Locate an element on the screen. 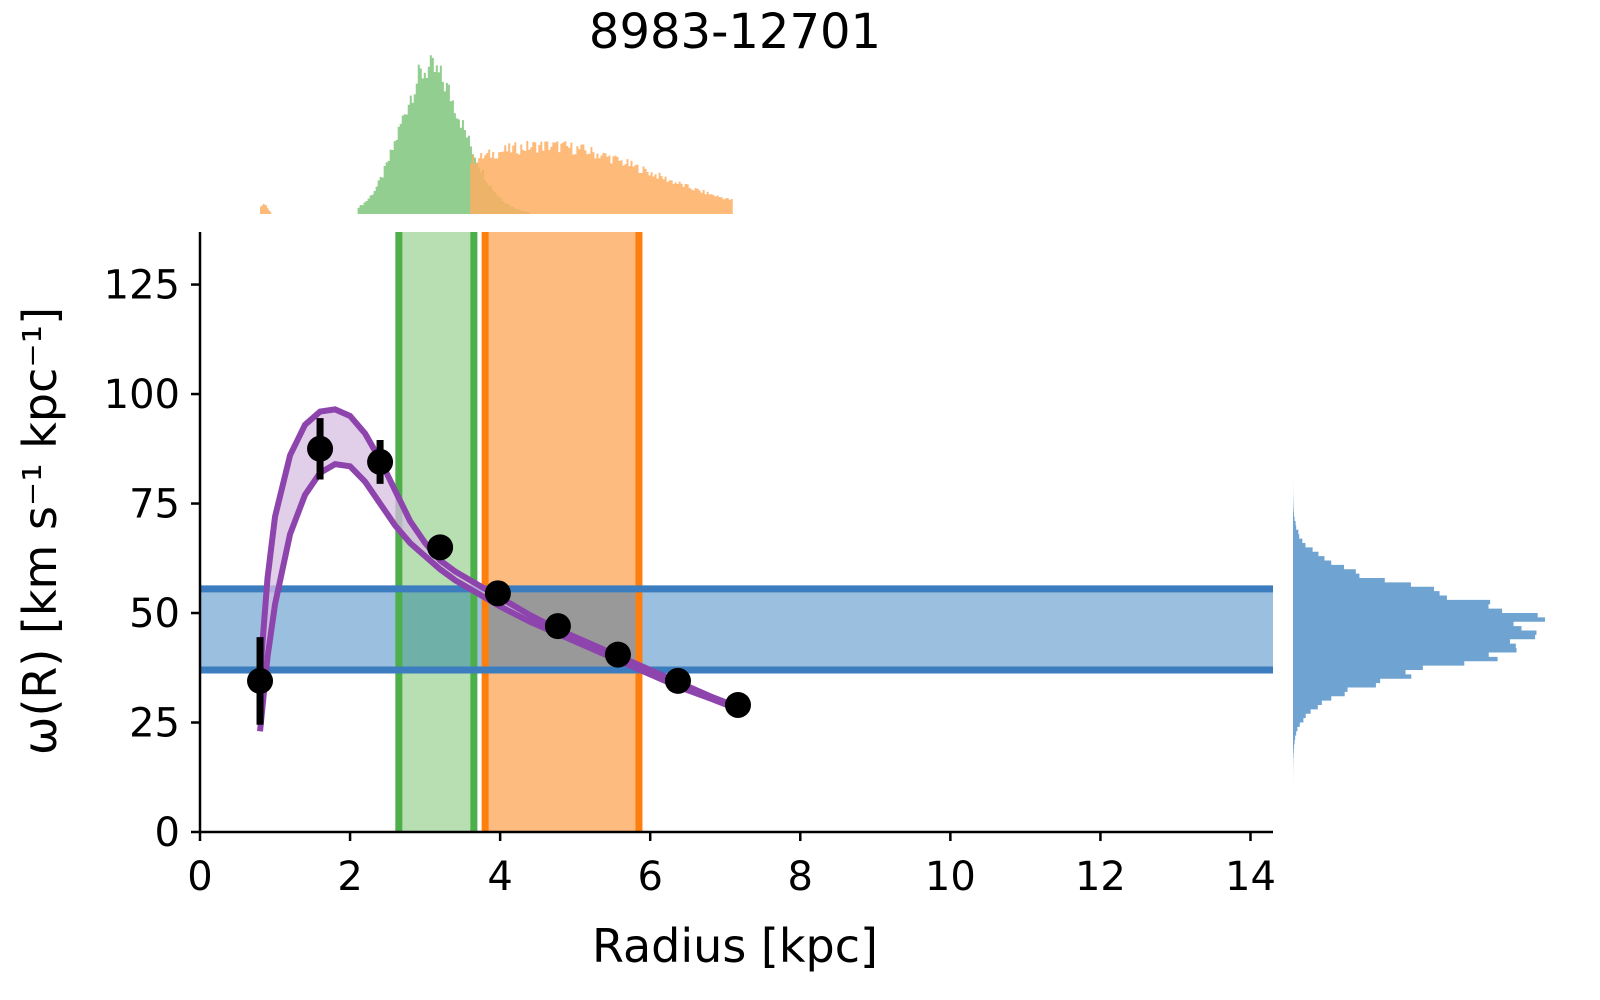 This screenshot has width=1600, height=1000. top-histograms is located at coordinates (496, 134).